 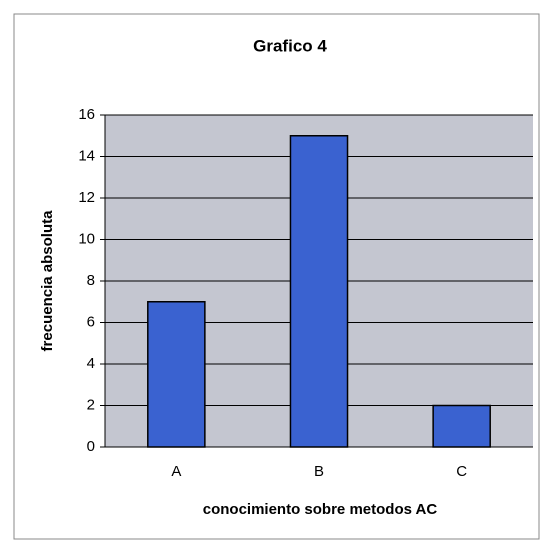 I want to click on y-tick-label: 10, so click(x=86, y=238).